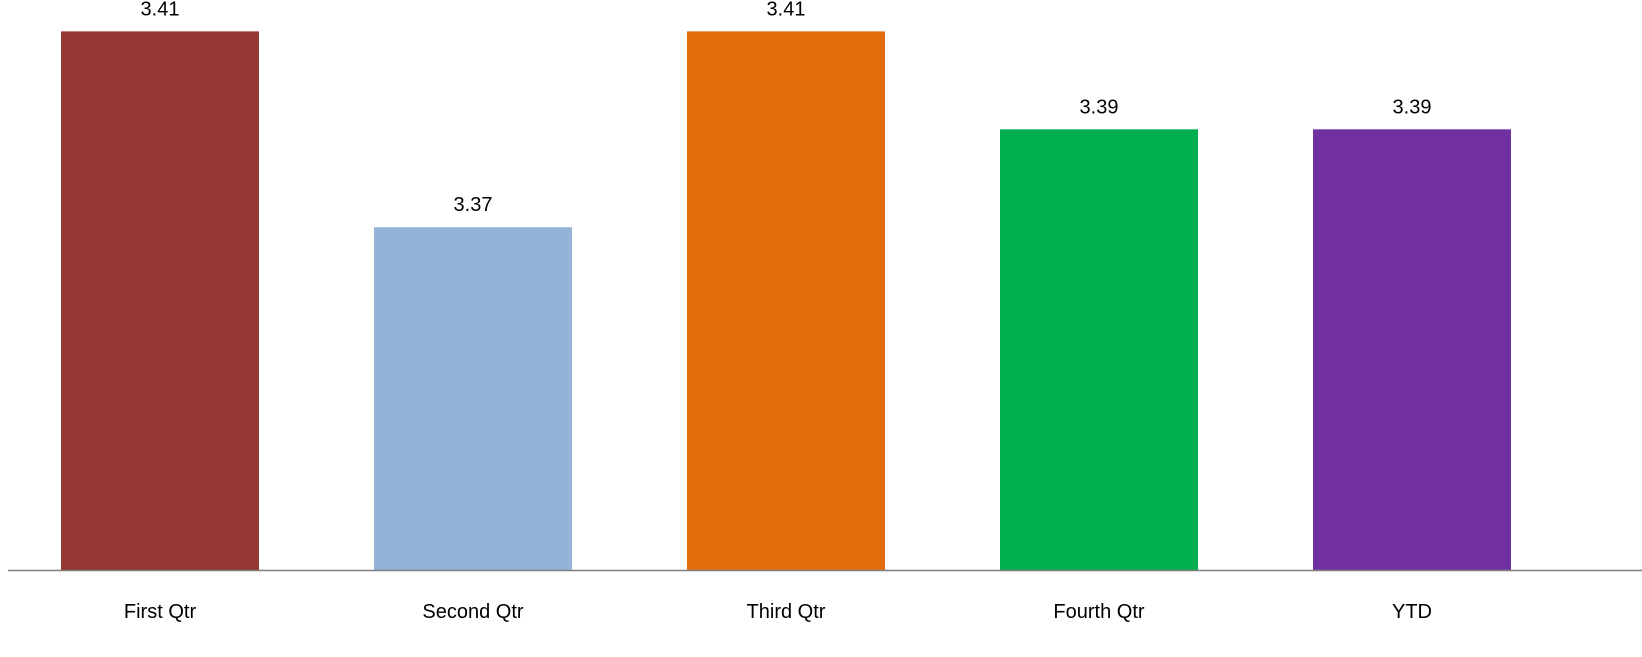 The height and width of the screenshot is (657, 1642). Describe the element at coordinates (1099, 349) in the screenshot. I see `bar-fourth-qtr` at that location.